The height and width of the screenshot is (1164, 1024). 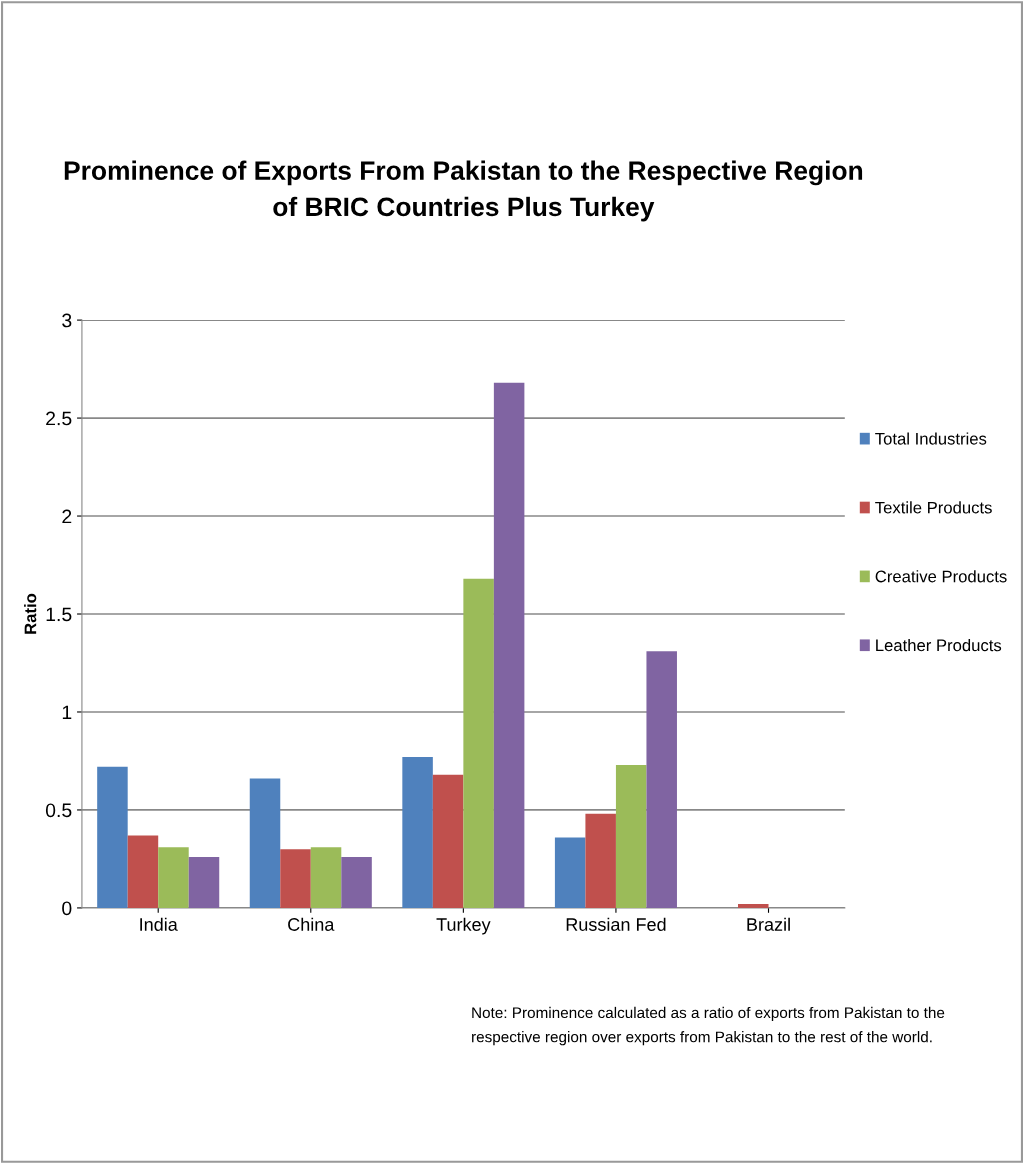 I want to click on legend-label: Textile Products, so click(x=933, y=507).